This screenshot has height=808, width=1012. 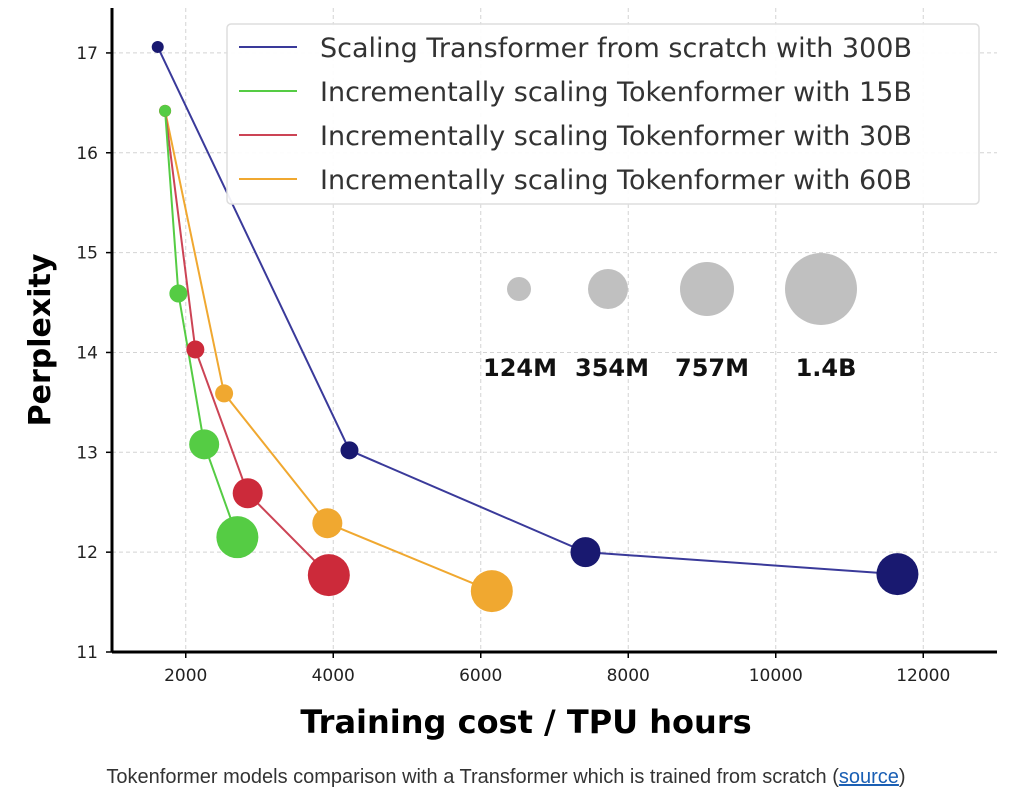 What do you see at coordinates (776, 676) in the screenshot?
I see `x-tick-label: 10000` at bounding box center [776, 676].